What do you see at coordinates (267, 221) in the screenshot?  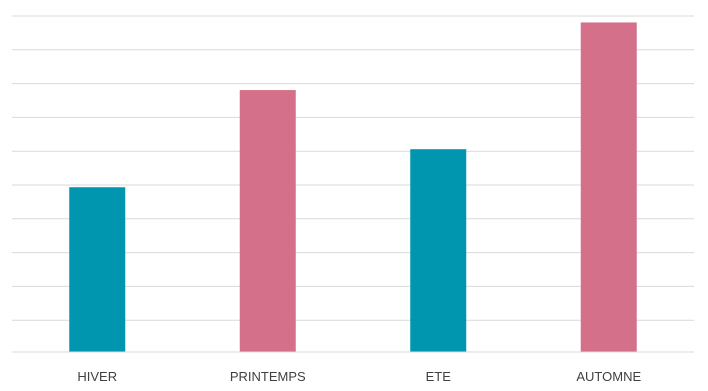 I see `bar-printemps` at bounding box center [267, 221].